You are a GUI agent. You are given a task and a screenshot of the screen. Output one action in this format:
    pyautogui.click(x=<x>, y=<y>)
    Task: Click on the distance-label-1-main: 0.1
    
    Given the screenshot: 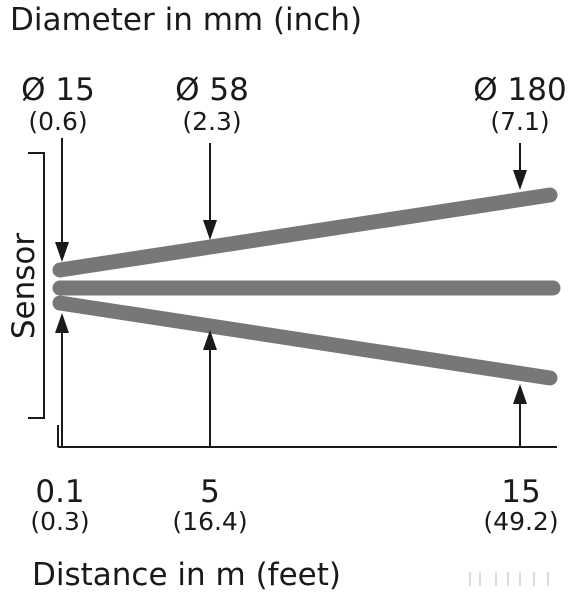 What is the action you would take?
    pyautogui.click(x=59, y=492)
    